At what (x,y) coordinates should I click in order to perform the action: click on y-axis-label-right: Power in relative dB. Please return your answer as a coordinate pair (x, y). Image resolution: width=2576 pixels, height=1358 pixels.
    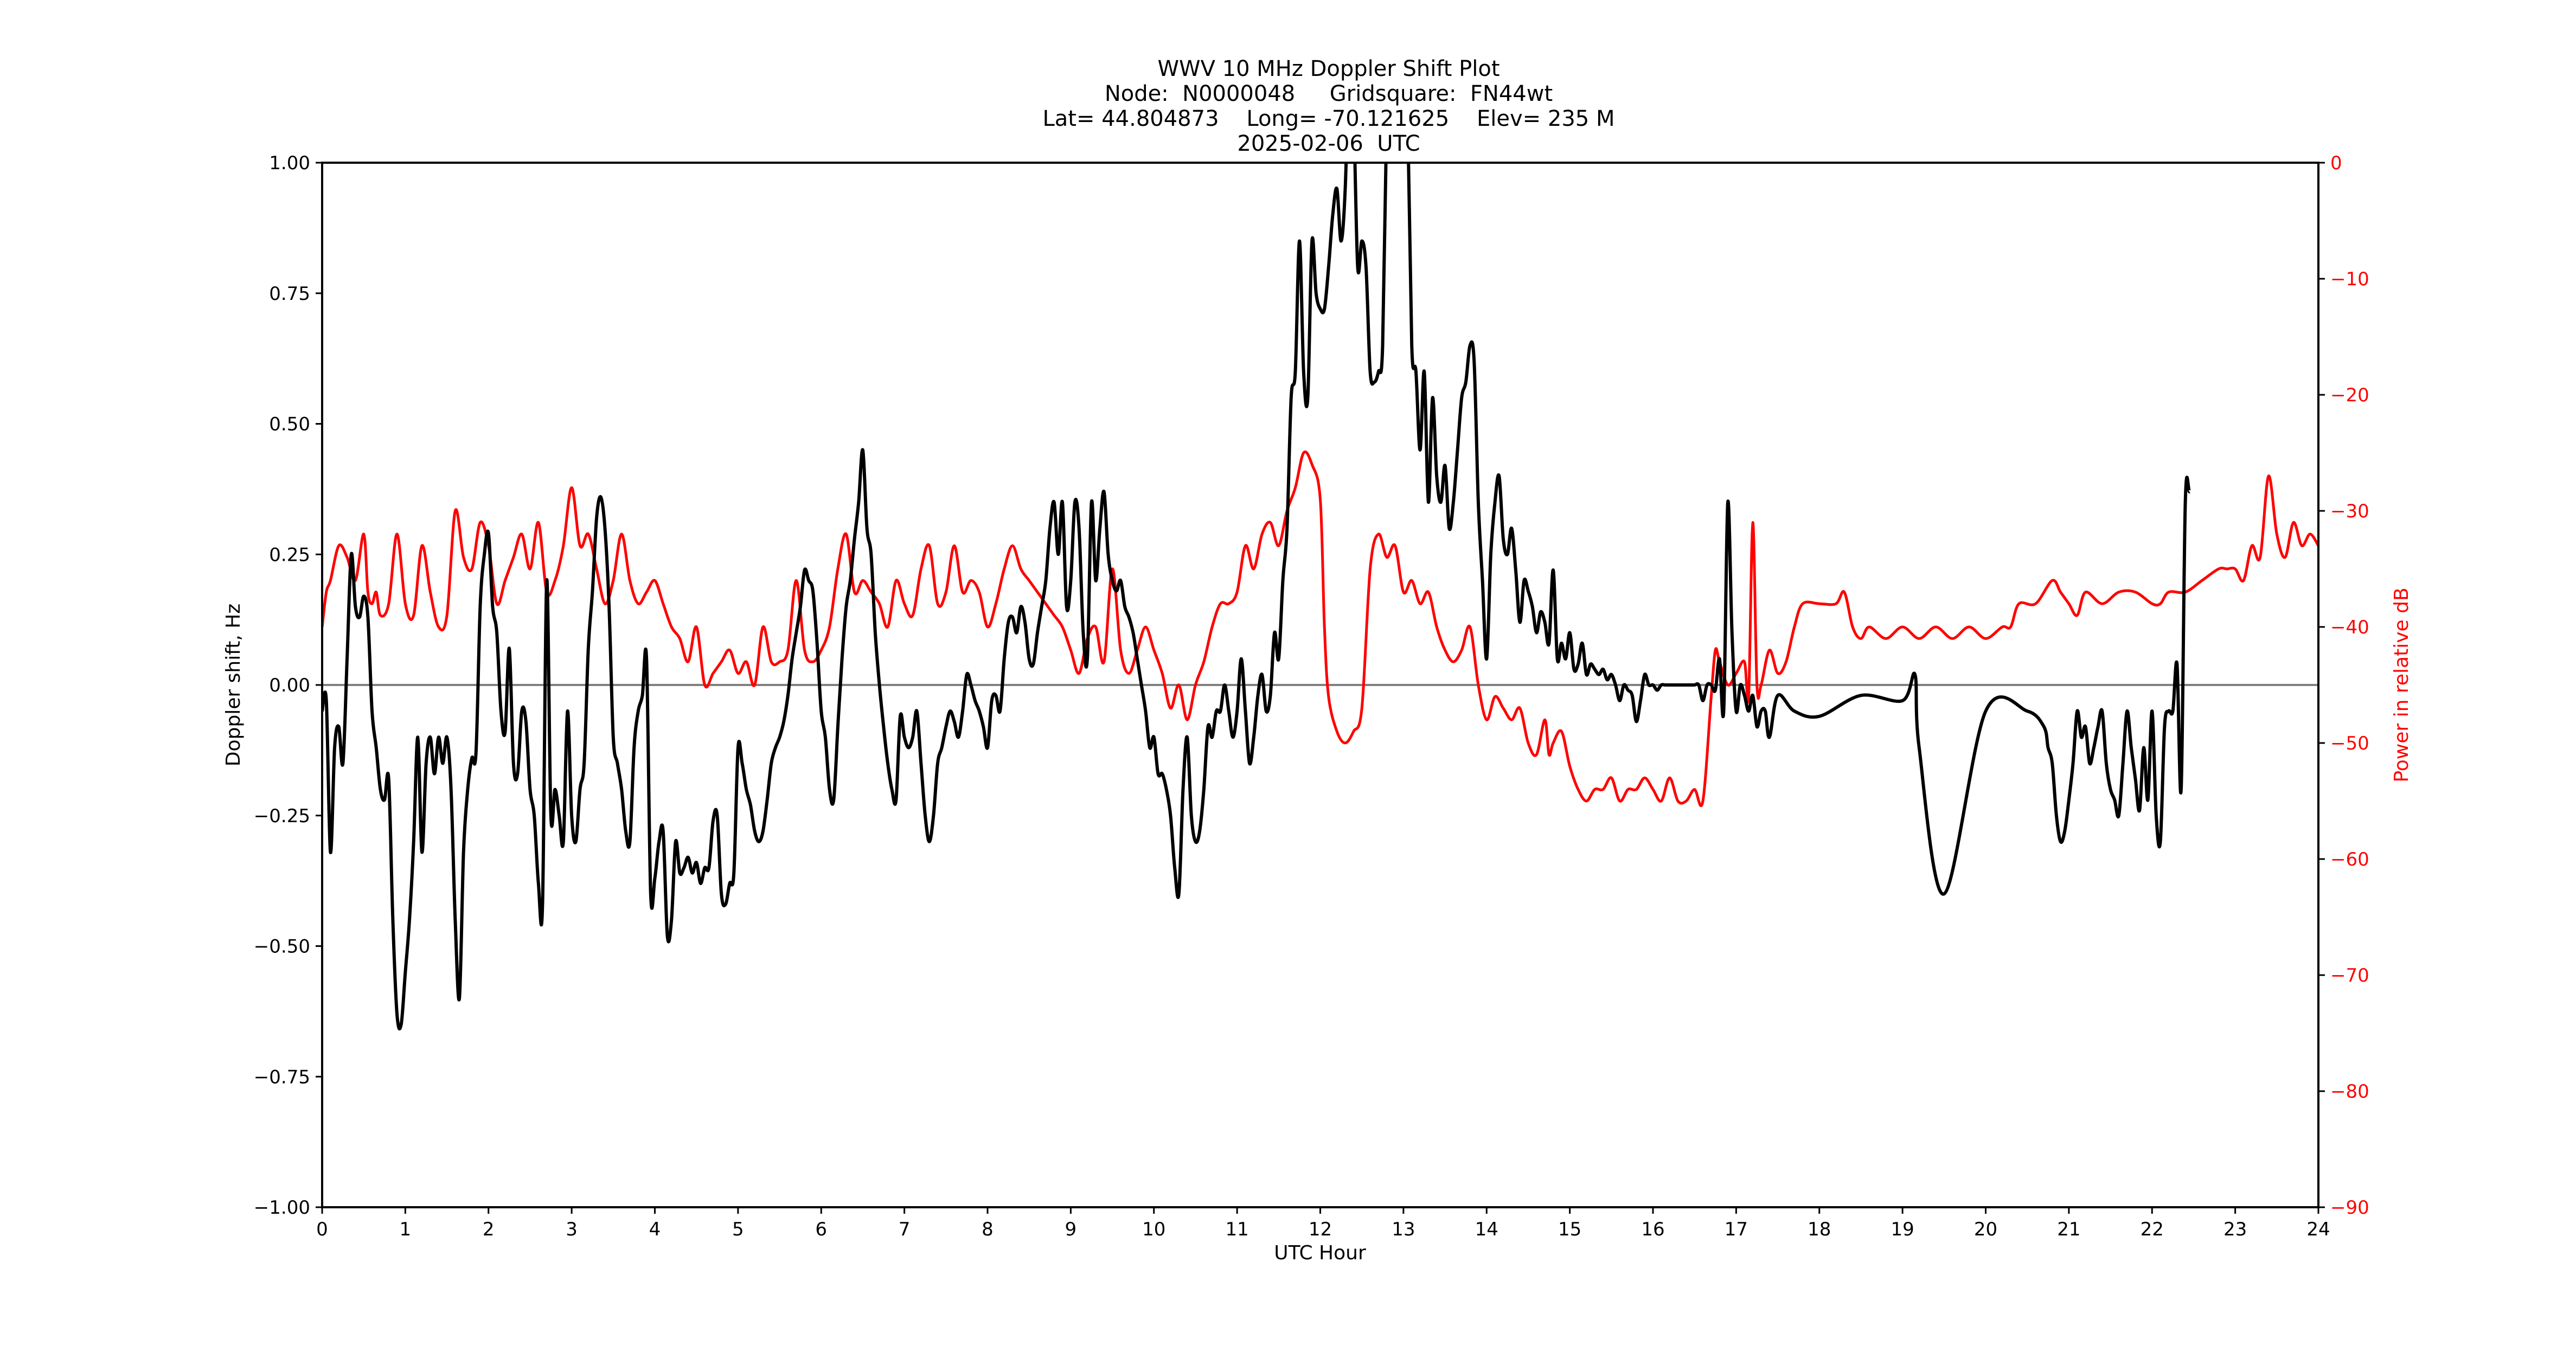
    Looking at the image, I should click on (2402, 684).